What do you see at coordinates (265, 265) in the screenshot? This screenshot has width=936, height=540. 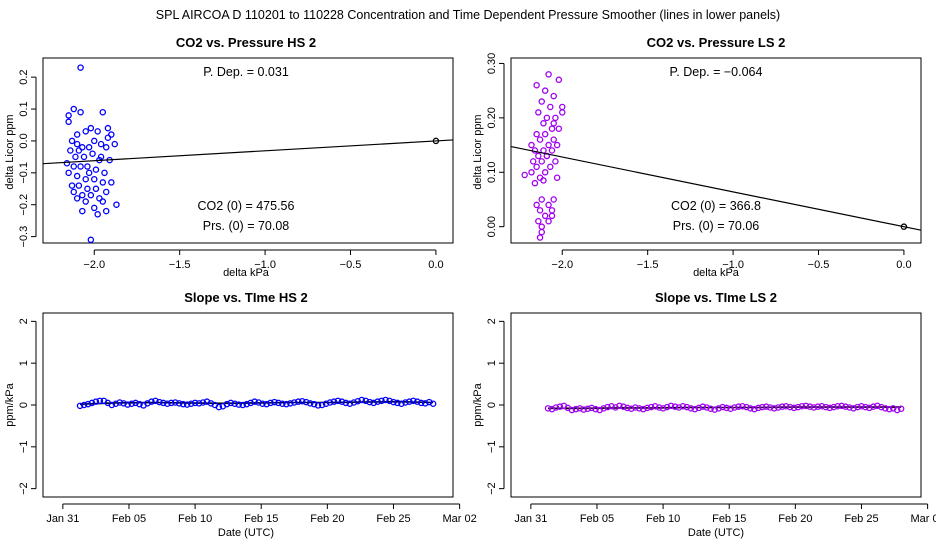 I see `x-tick-label: −1.0` at bounding box center [265, 265].